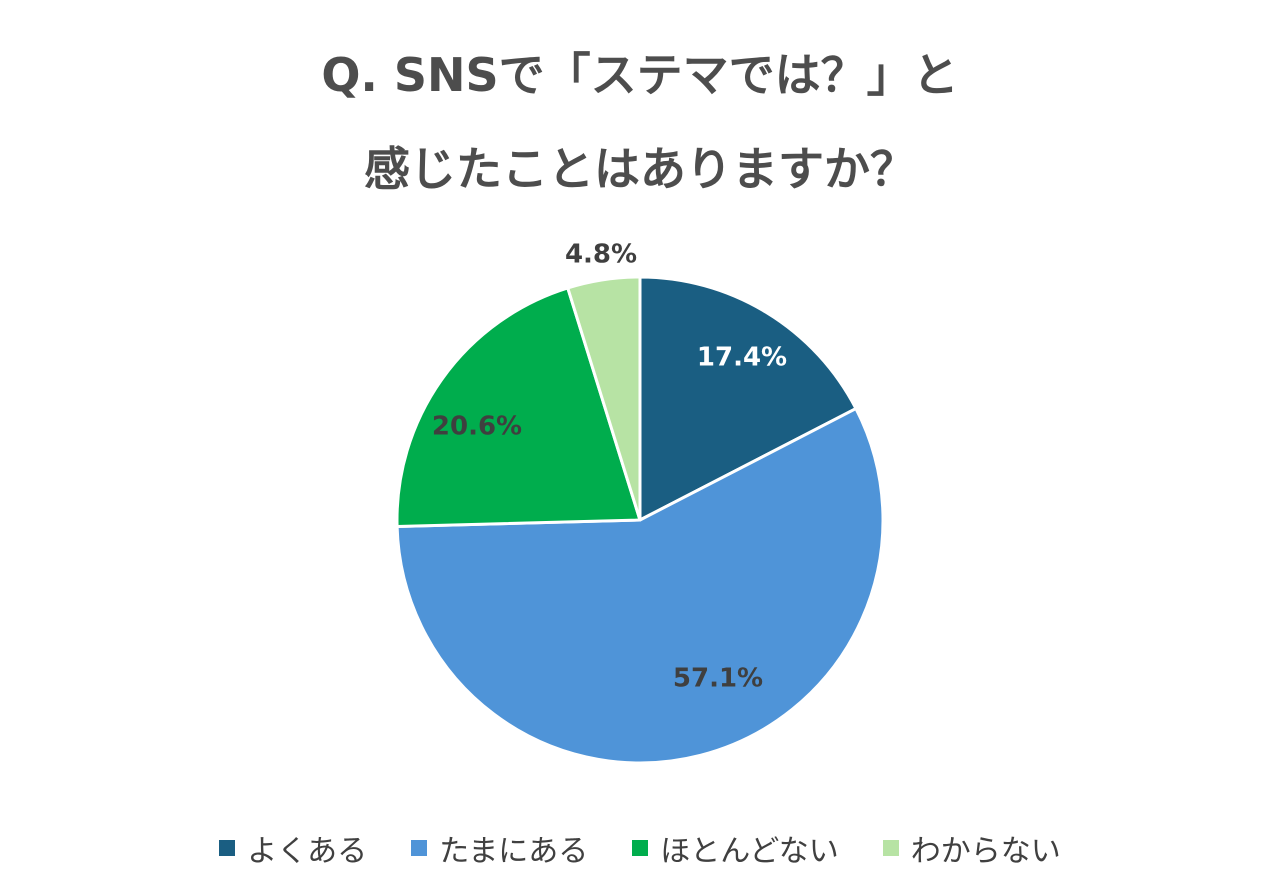 This screenshot has width=1280, height=893. What do you see at coordinates (477, 427) in the screenshot?
I see `data-label-hotondo-nai: 20.6%` at bounding box center [477, 427].